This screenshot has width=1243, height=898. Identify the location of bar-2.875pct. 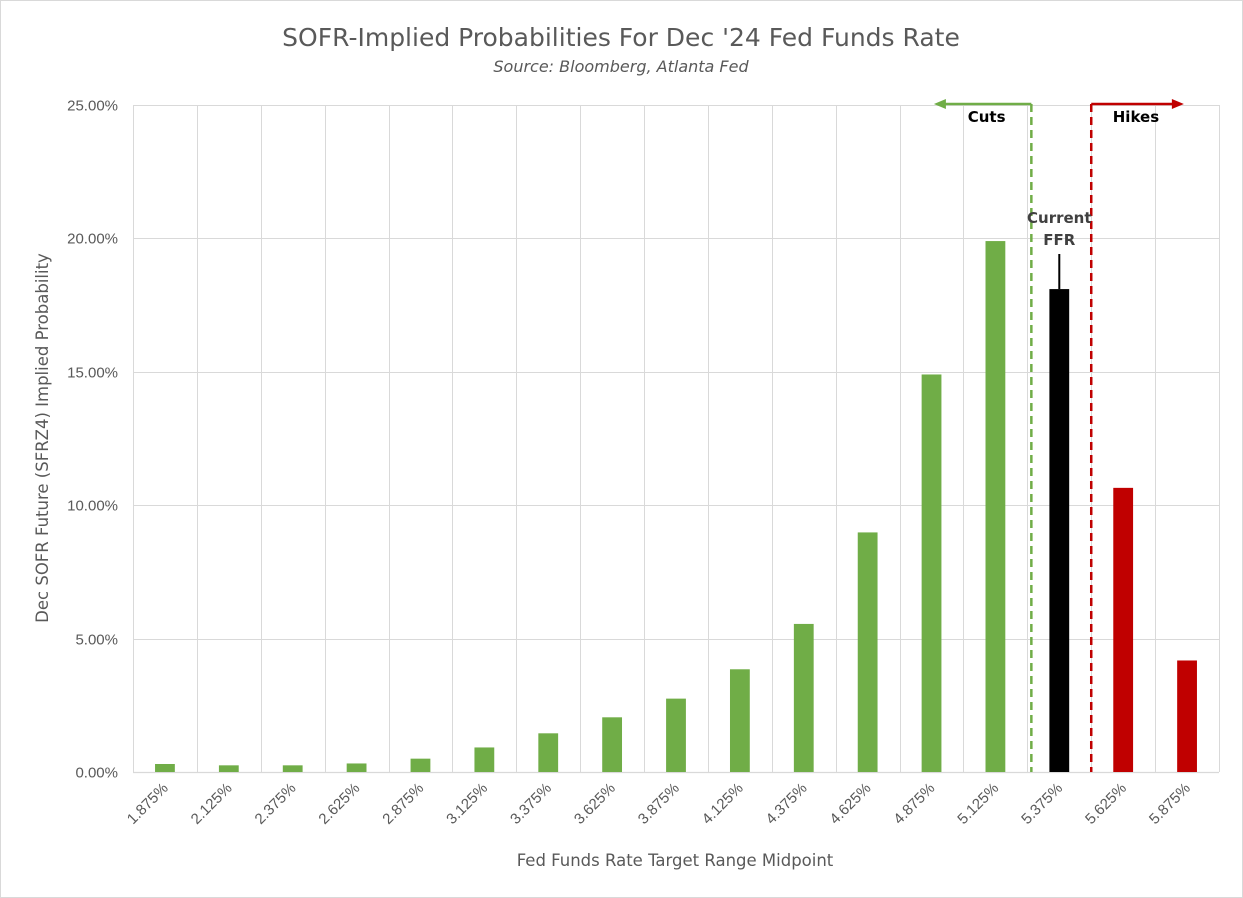
(420, 765).